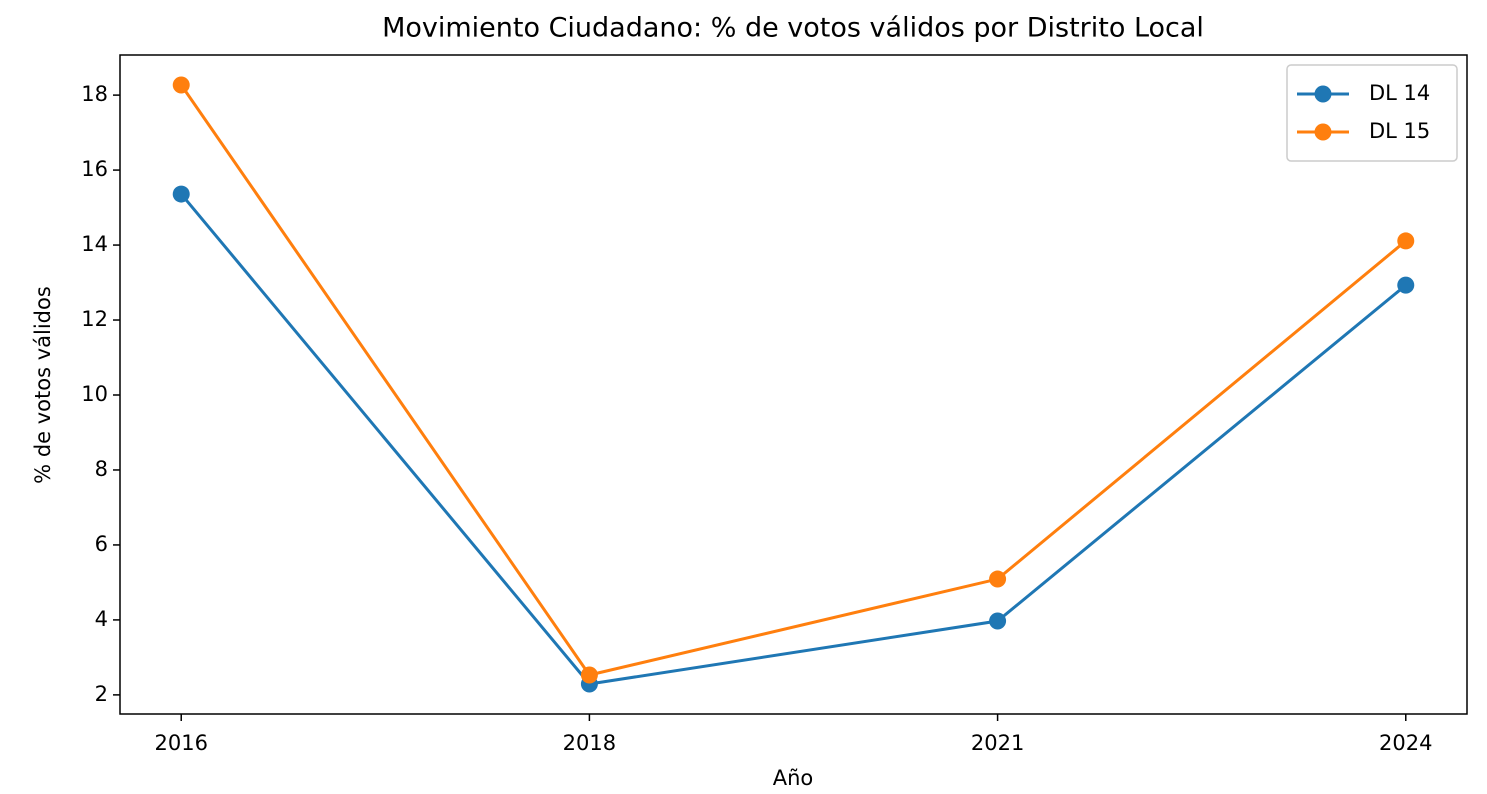  I want to click on x-axis-label: Año, so click(793, 778).